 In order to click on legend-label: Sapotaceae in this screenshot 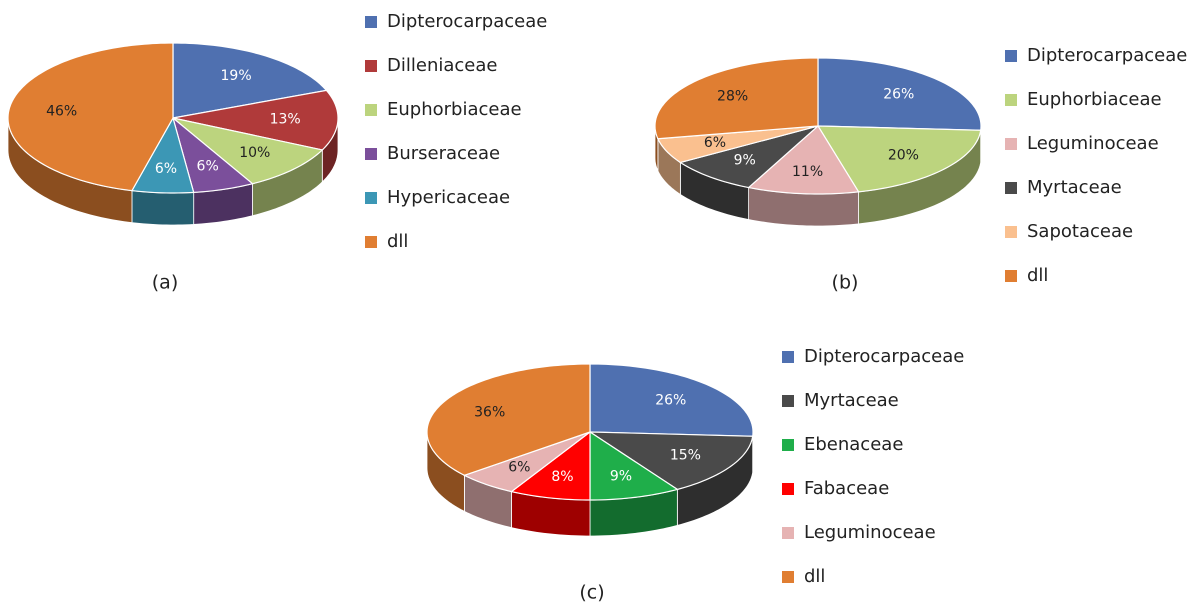, I will do `click(1080, 231)`.